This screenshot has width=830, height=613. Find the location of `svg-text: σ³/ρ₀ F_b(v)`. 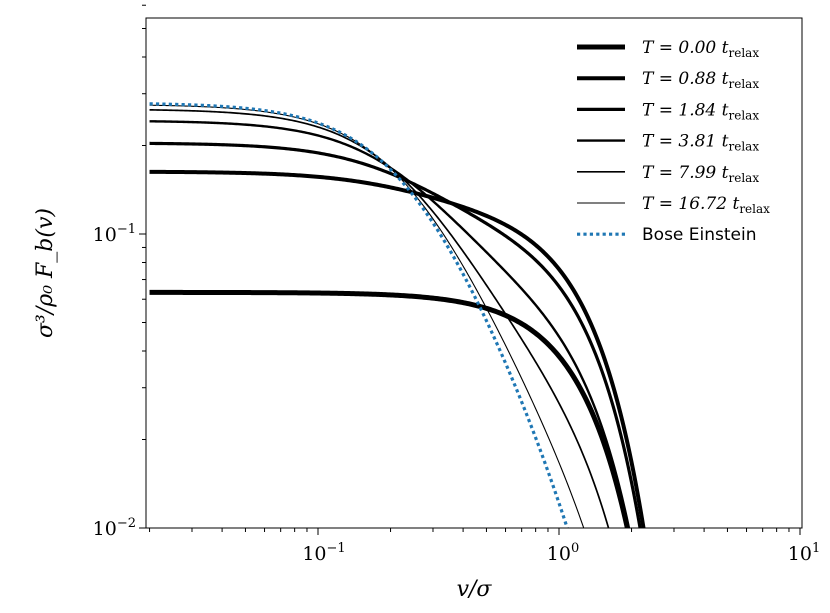

svg-text: σ³/ρ₀ F_b(v) is located at coordinates (45, 273).